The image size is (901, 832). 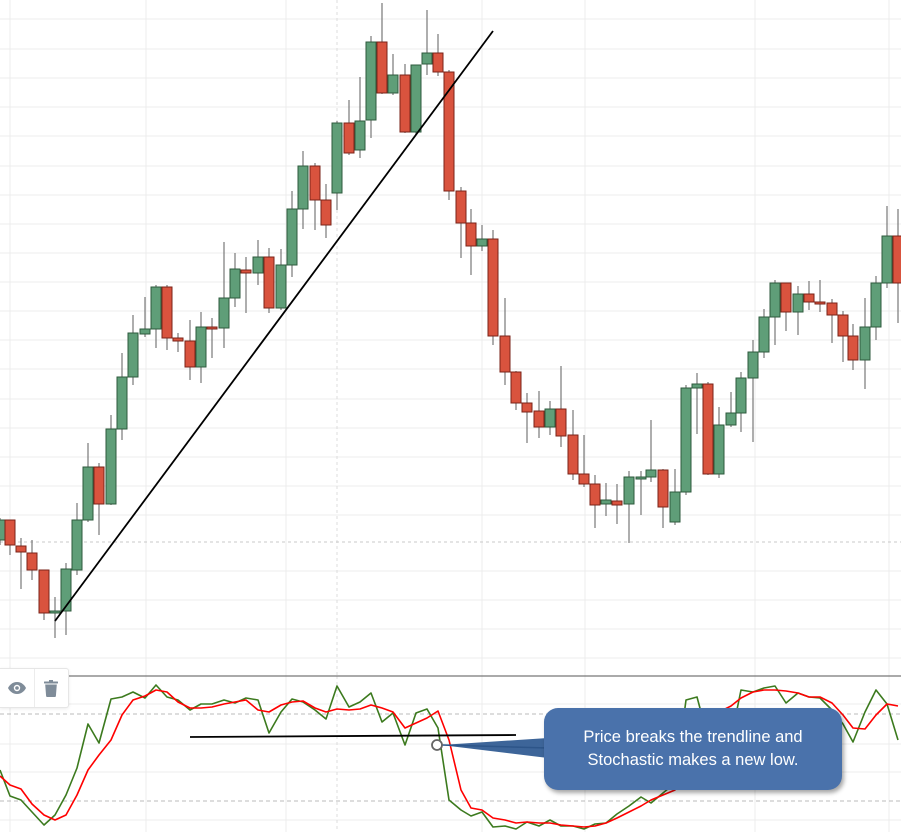 I want to click on delete-indicator-button, so click(x=51, y=688).